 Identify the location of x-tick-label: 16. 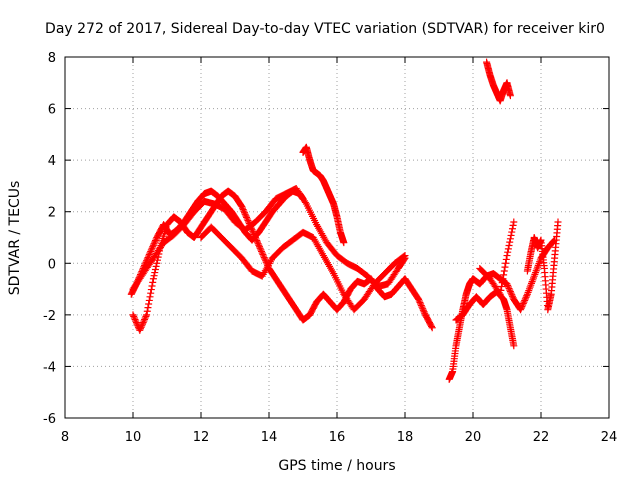
(337, 437).